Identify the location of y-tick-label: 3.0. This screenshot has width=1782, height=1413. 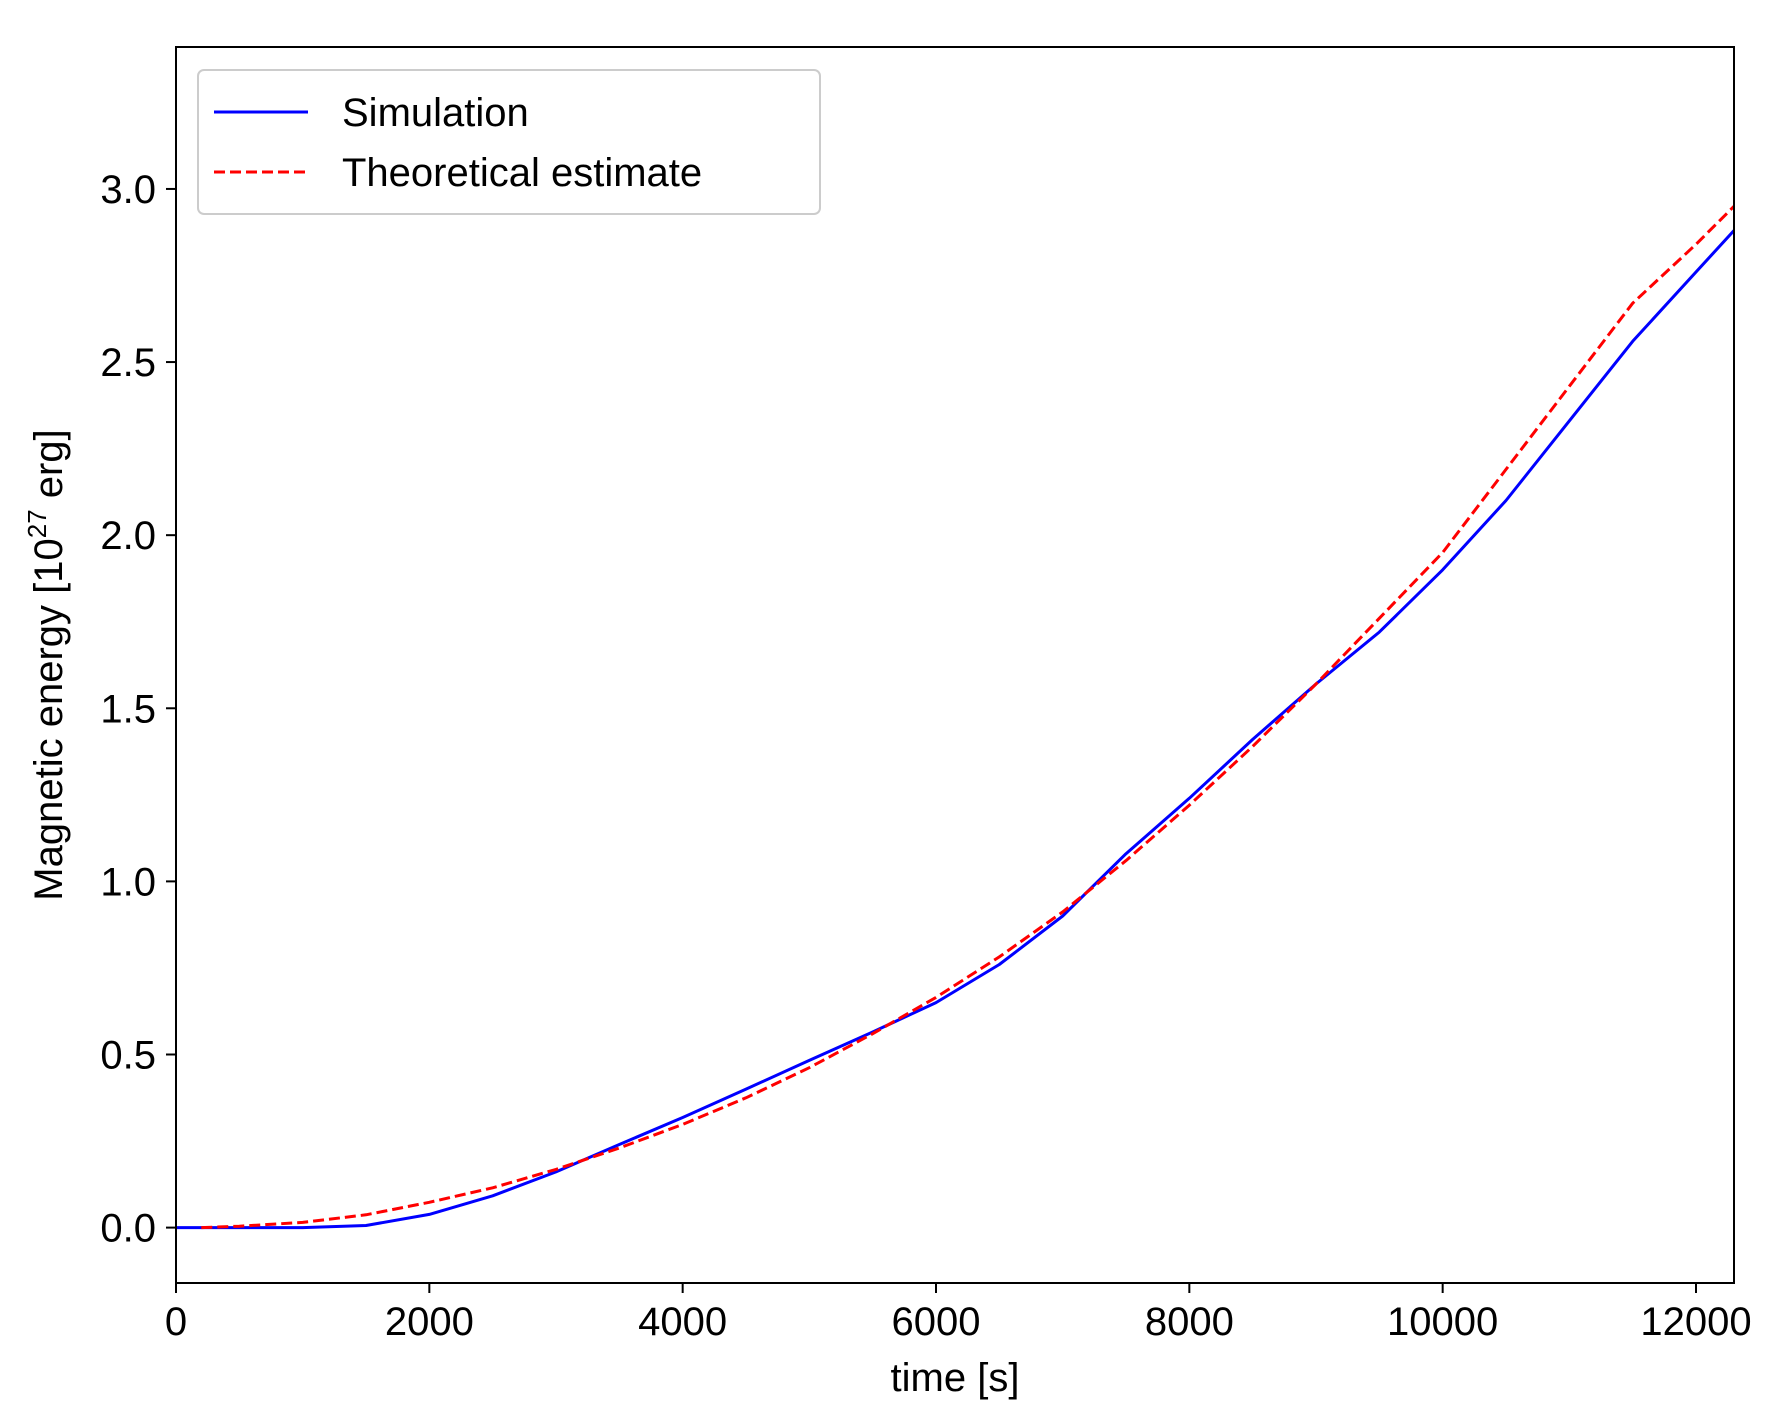
(128, 190).